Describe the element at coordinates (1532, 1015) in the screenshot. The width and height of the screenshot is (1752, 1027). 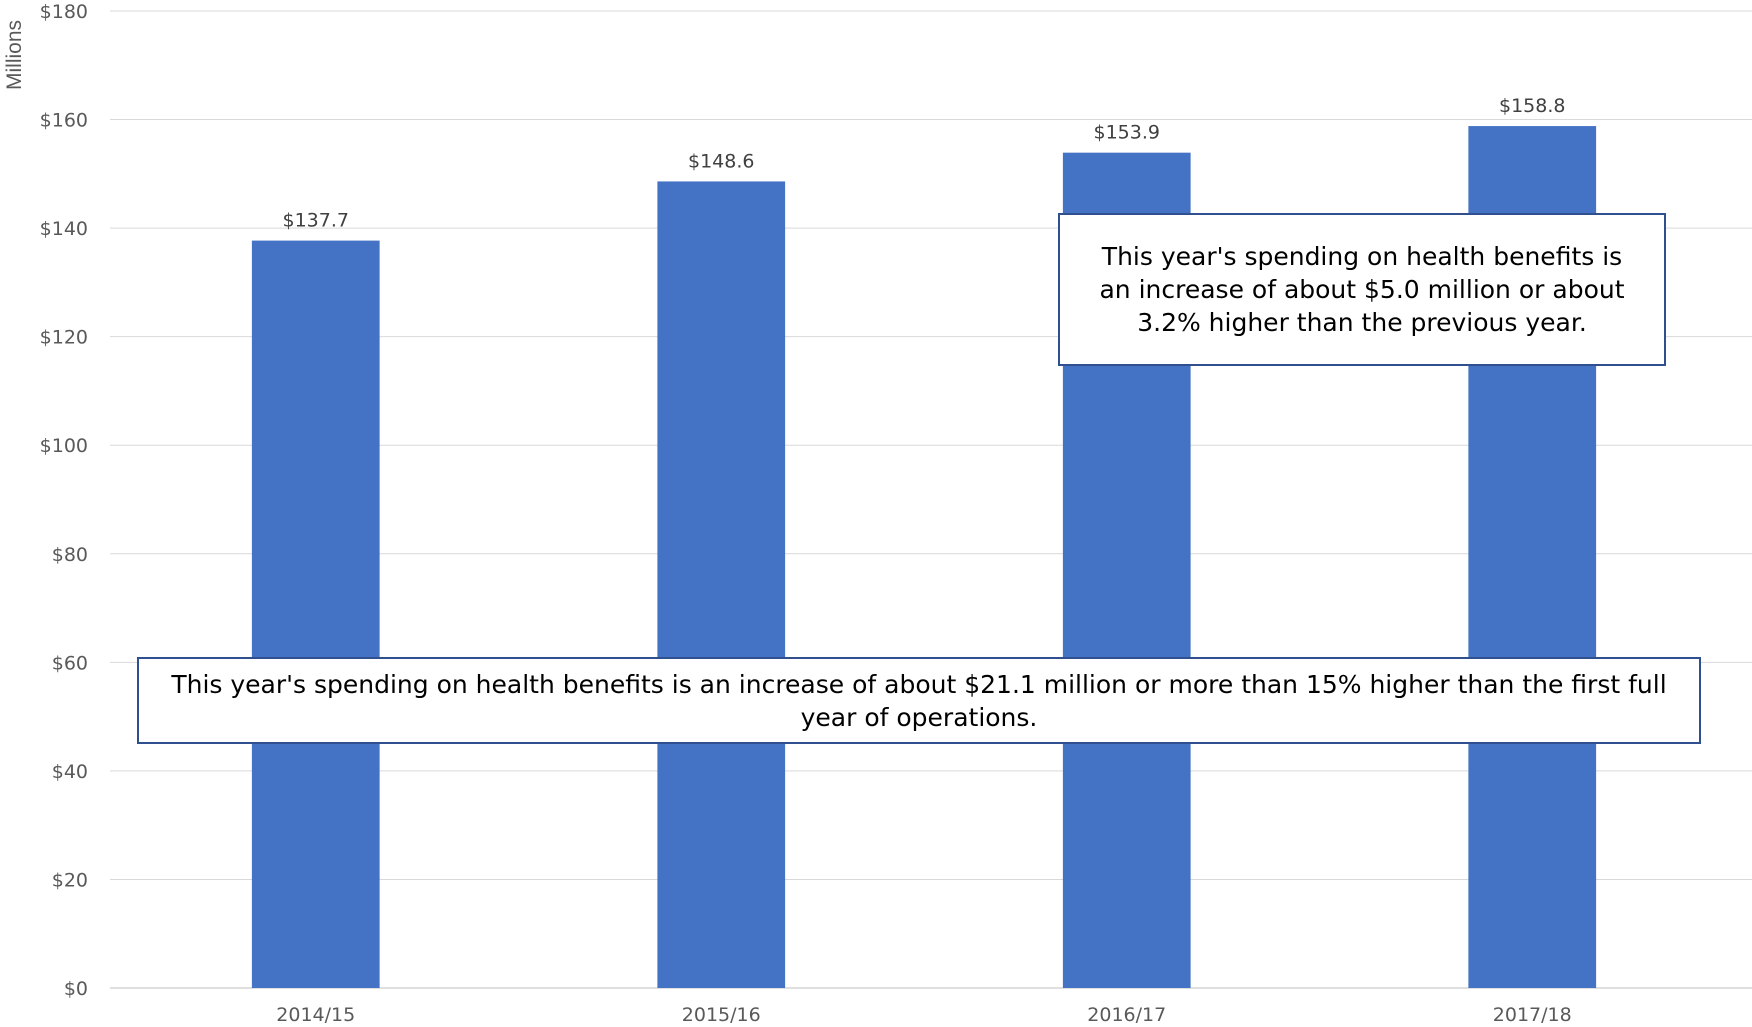
I see `x-tick-label-2017/18: 2017/18` at that location.